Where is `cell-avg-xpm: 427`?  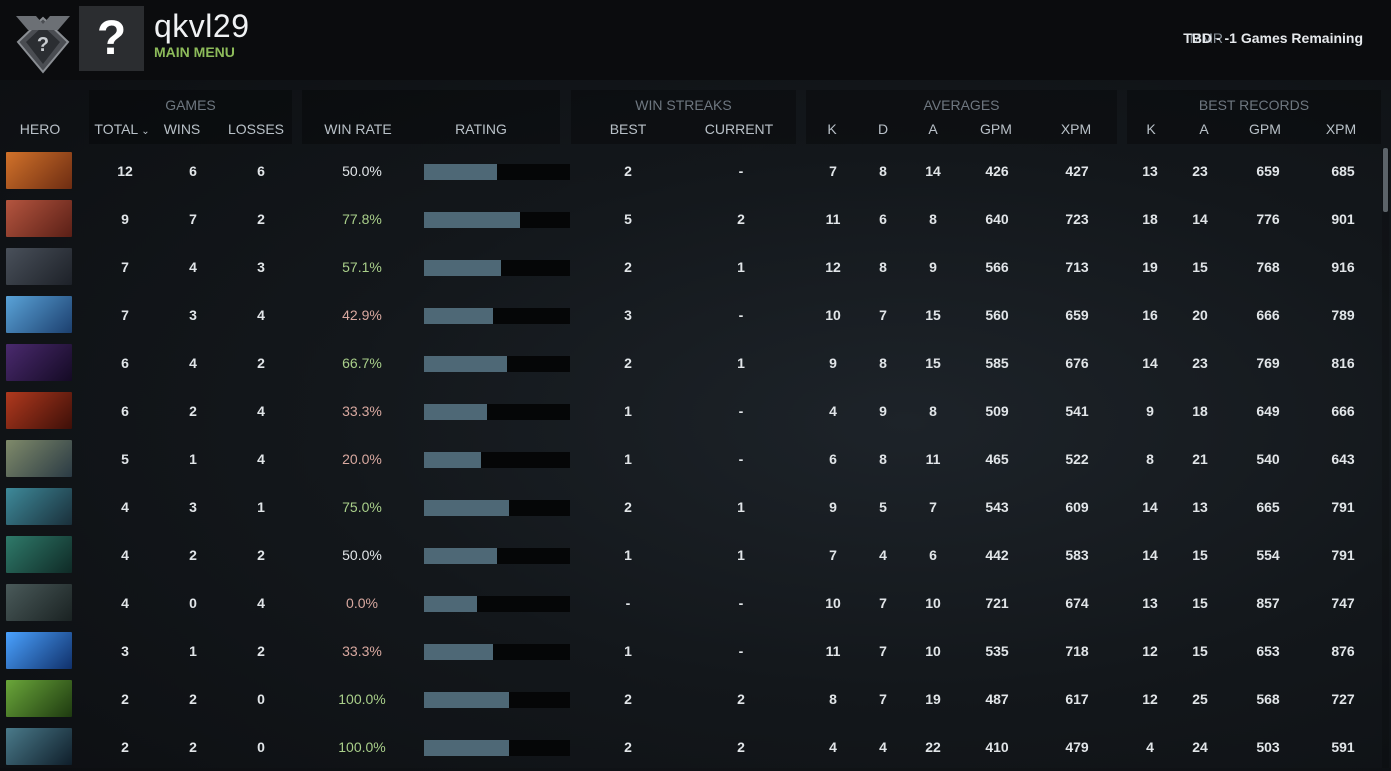
cell-avg-xpm: 427 is located at coordinates (1077, 171).